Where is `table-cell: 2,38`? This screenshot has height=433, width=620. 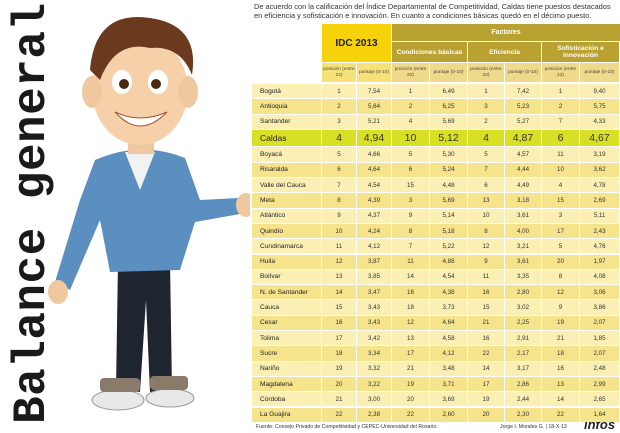 table-cell: 2,38 is located at coordinates (374, 414).